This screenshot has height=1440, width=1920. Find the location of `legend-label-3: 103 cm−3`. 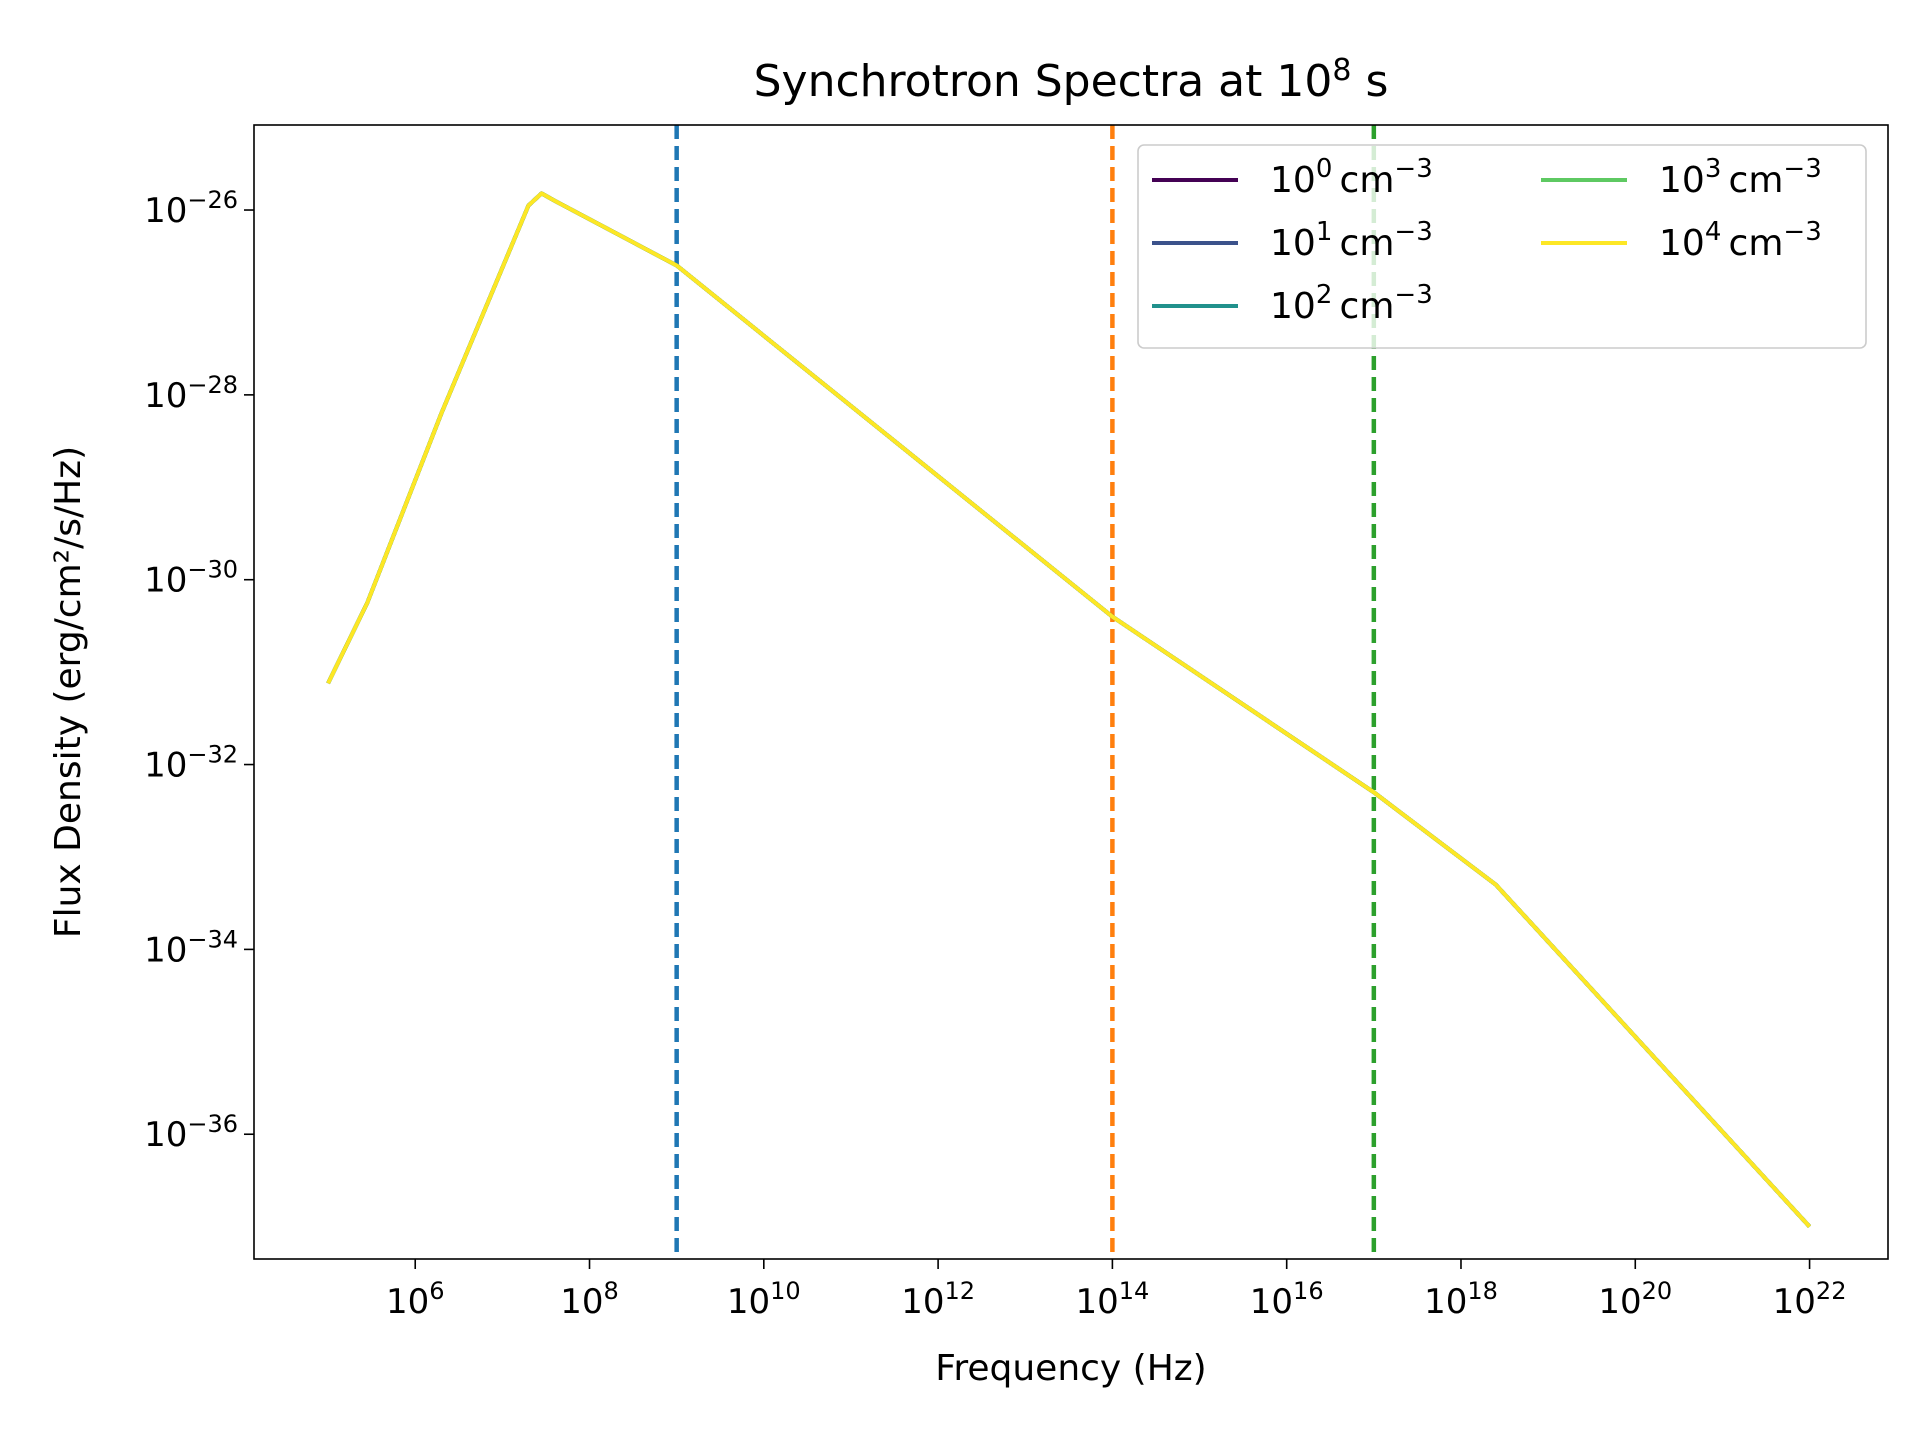

legend-label-3: 103 cm−3 is located at coordinates (1740, 177).